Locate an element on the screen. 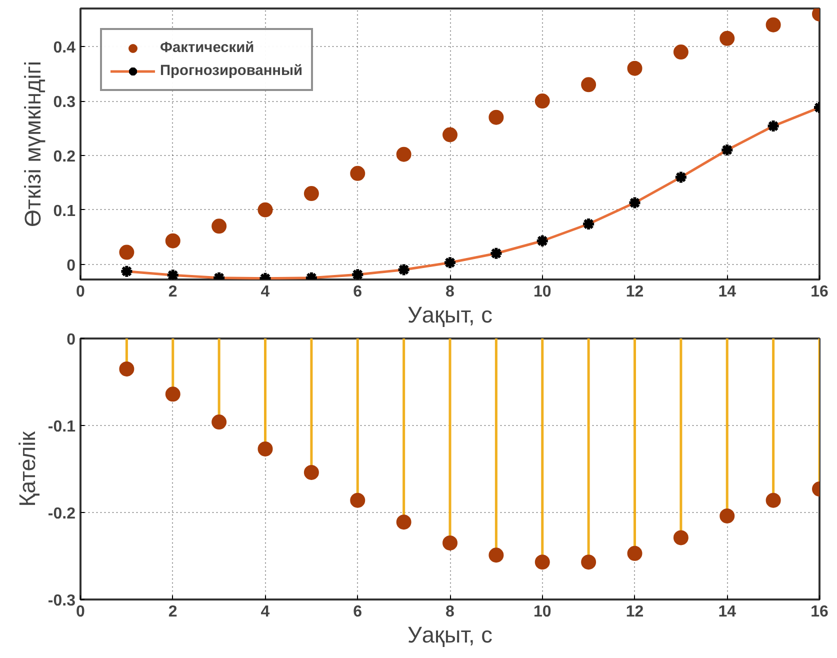  y-tick-label: 0.4 is located at coordinates (64, 48).